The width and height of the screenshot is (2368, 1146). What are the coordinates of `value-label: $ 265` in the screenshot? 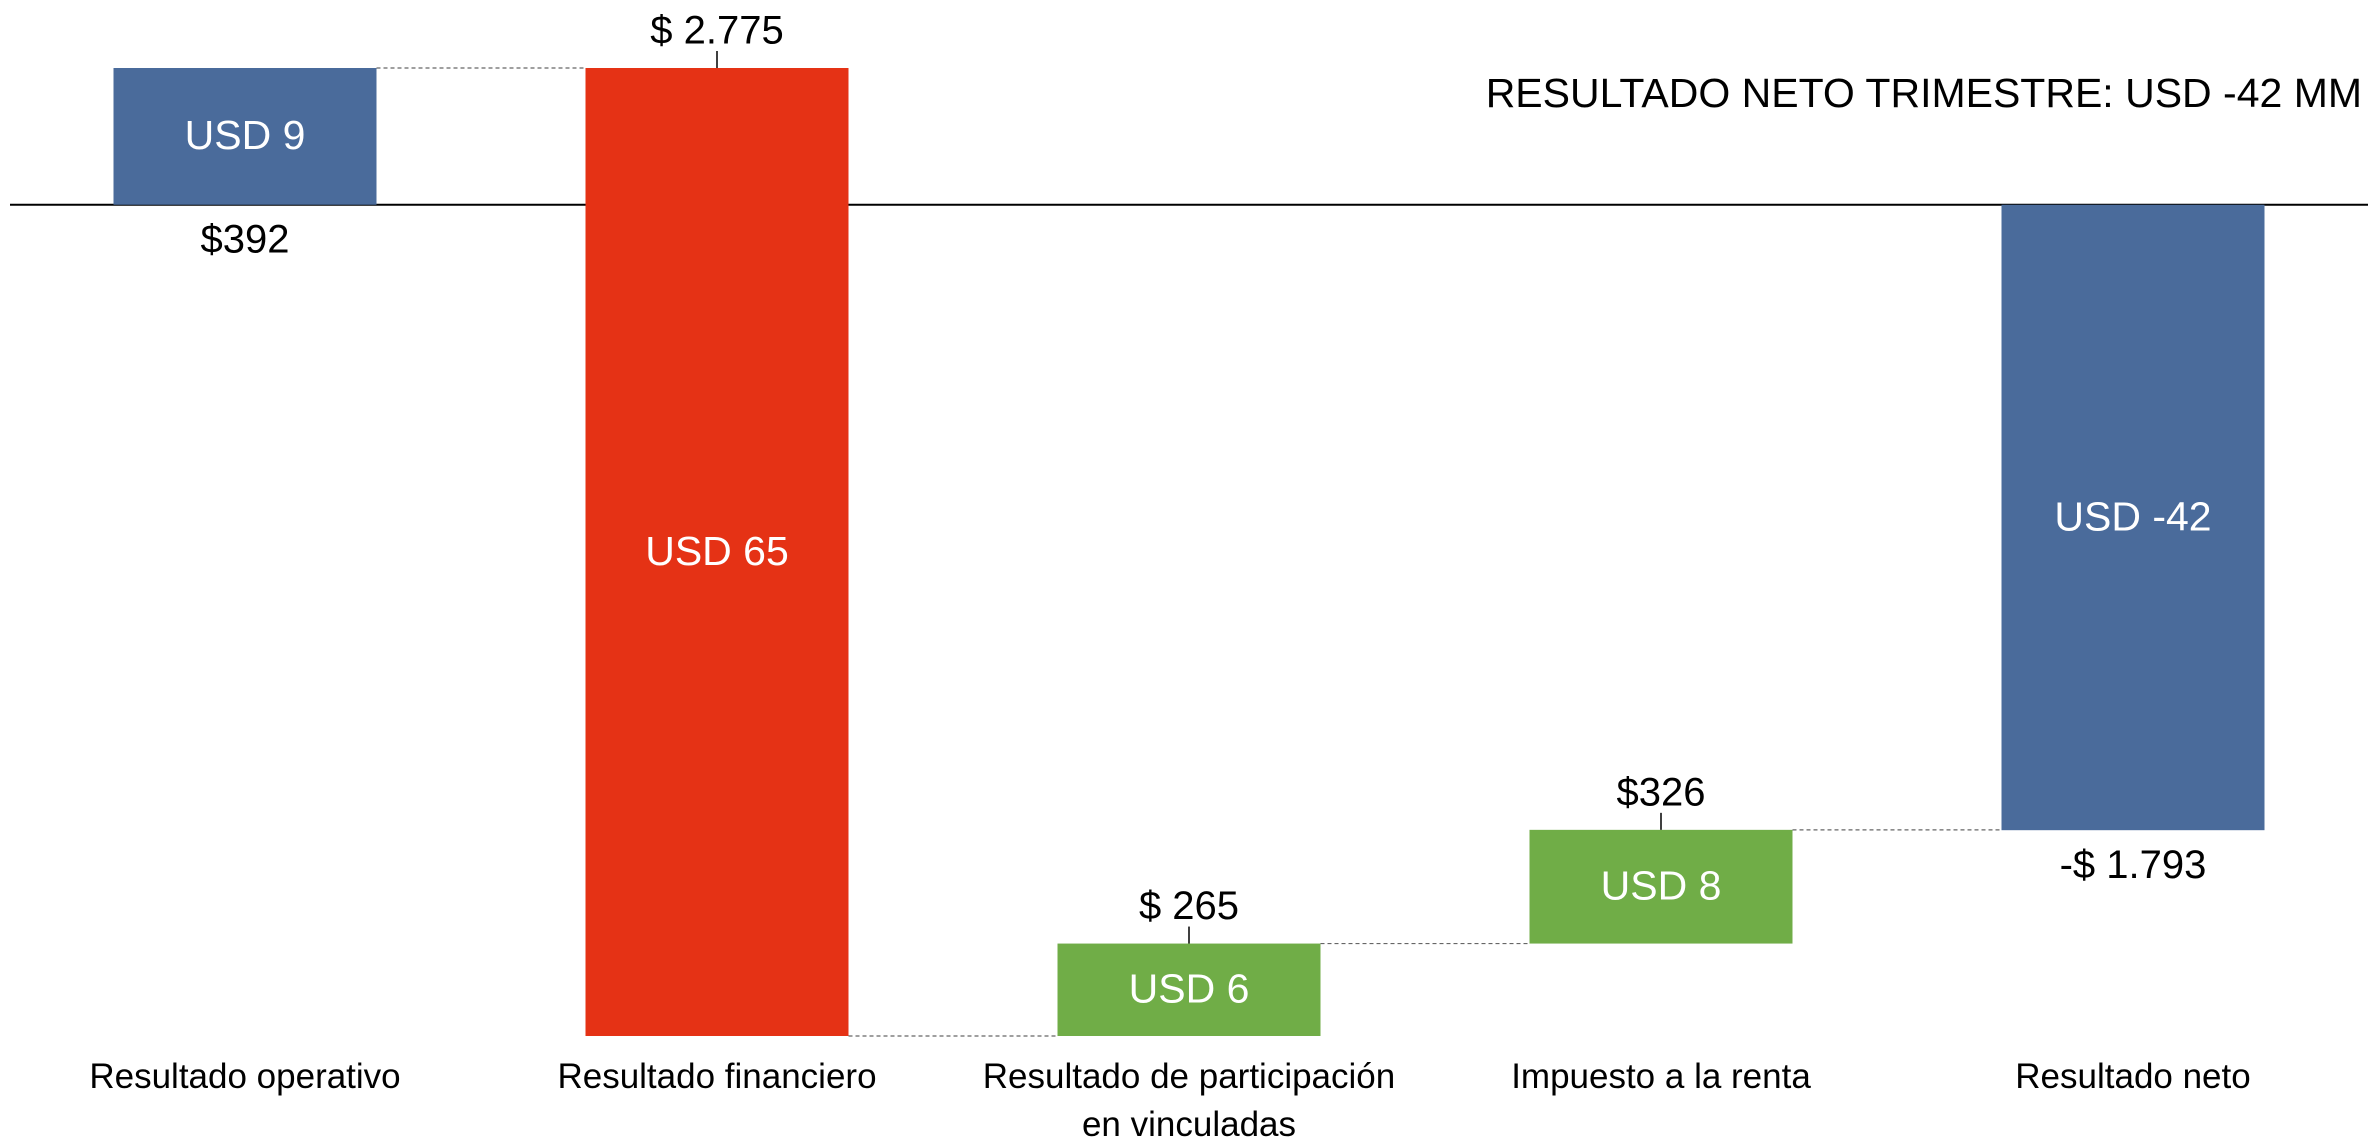 It's located at (1189, 906).